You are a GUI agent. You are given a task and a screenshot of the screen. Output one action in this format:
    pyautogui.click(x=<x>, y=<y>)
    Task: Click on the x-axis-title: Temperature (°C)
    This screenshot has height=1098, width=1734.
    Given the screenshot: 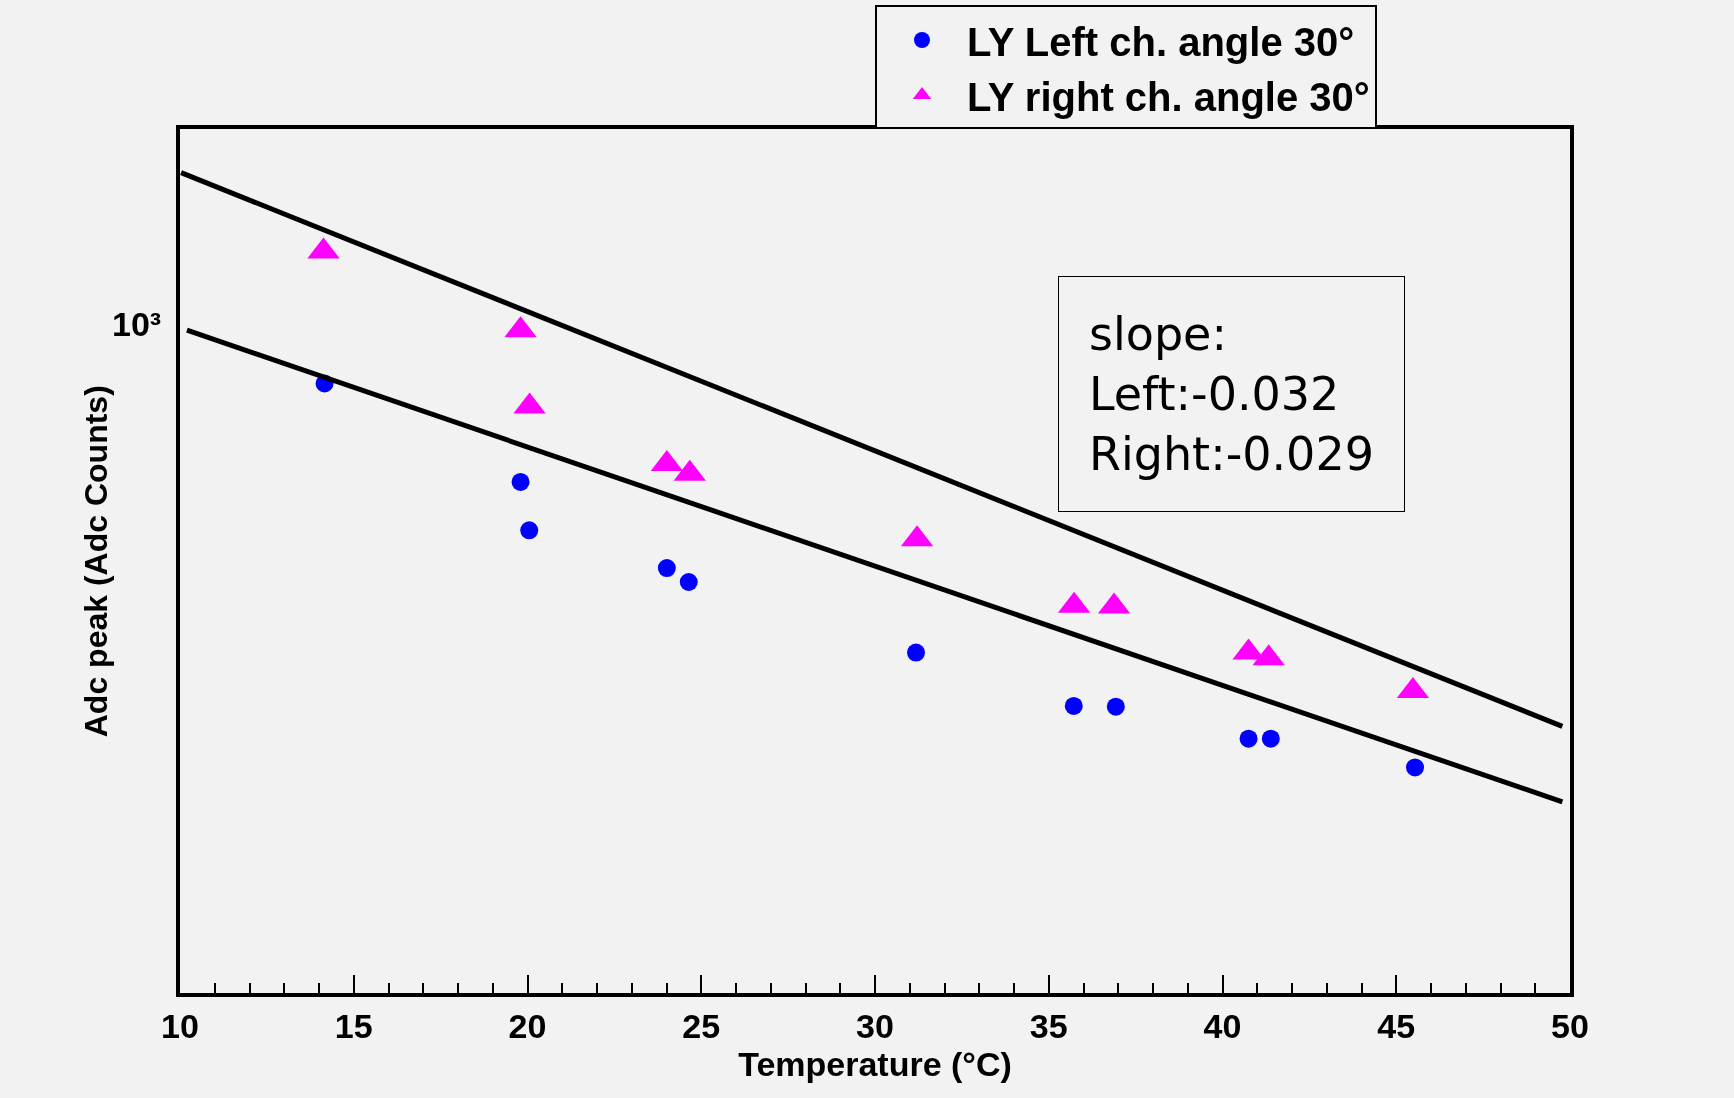 What is the action you would take?
    pyautogui.click(x=875, y=1063)
    